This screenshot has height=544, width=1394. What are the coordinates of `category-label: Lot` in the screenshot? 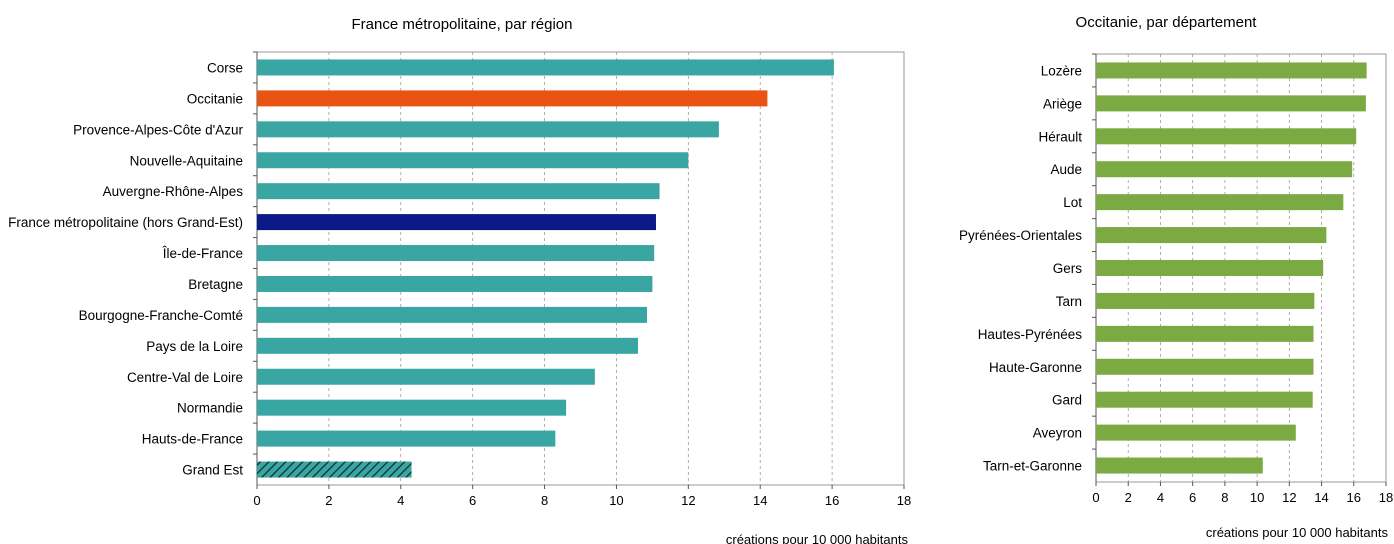 It's located at (1072, 202).